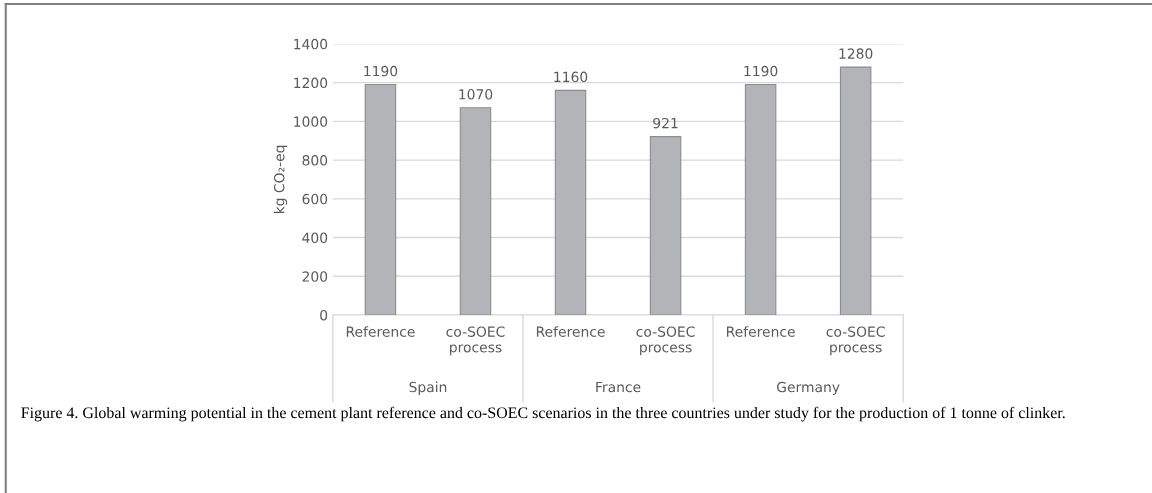 The height and width of the screenshot is (493, 1152). Describe the element at coordinates (311, 83) in the screenshot. I see `y-tick-label: 1200` at that location.